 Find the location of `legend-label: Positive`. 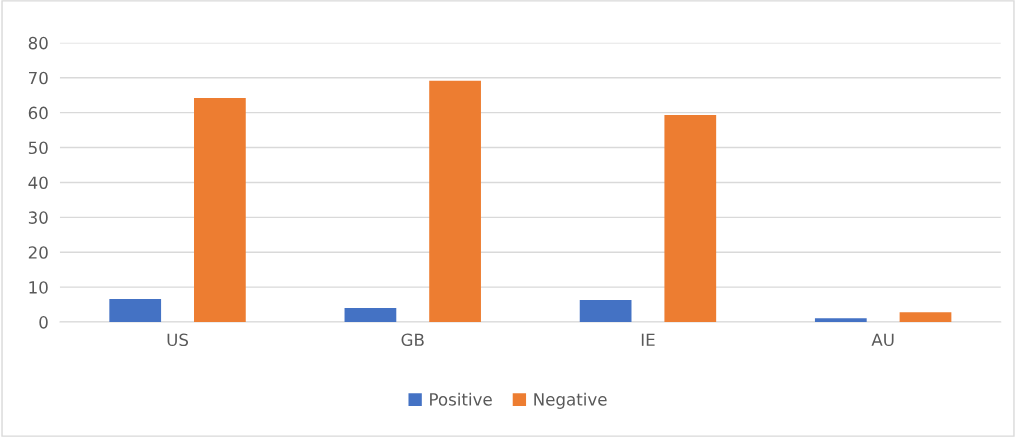

legend-label: Positive is located at coordinates (461, 399).